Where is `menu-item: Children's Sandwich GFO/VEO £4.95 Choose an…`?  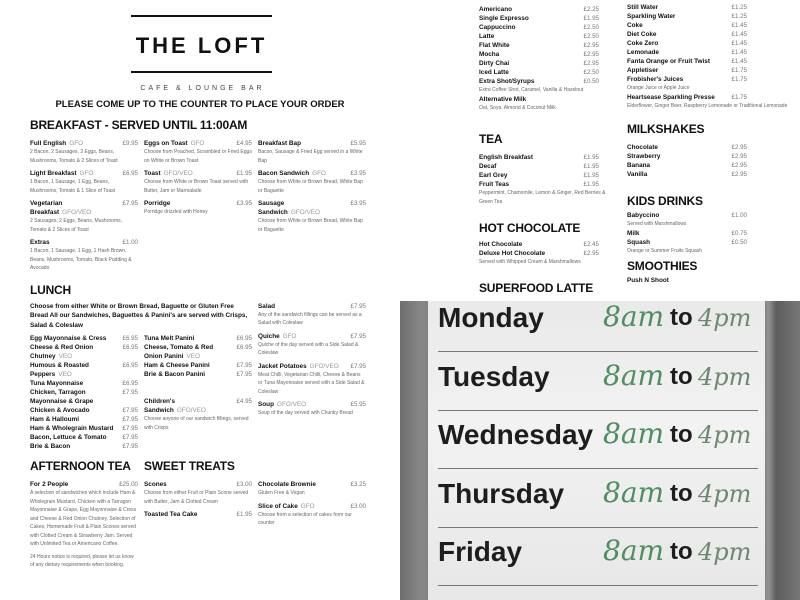 menu-item: Children's Sandwich GFO/VEO £4.95 Choose an… is located at coordinates (198, 414).